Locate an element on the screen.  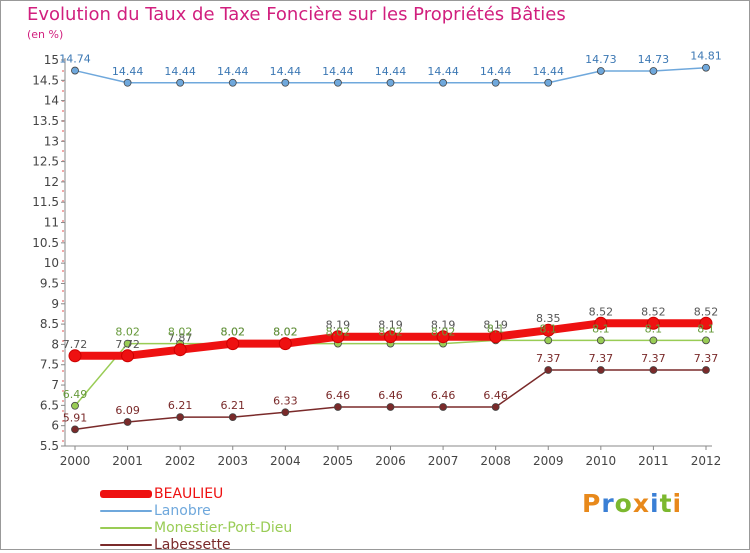
x-tick-label: 2011 is located at coordinates (653, 461).